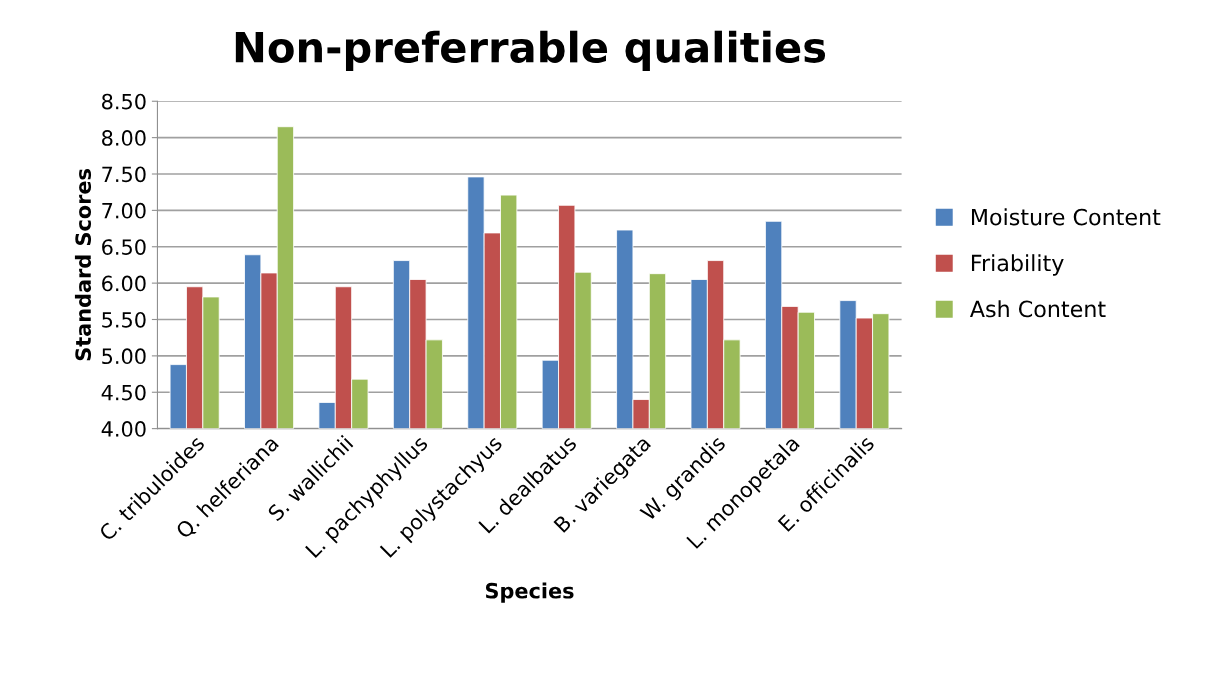 This screenshot has width=1230, height=675. Describe the element at coordinates (124, 247) in the screenshot. I see `y-tick-label: 6.50` at that location.